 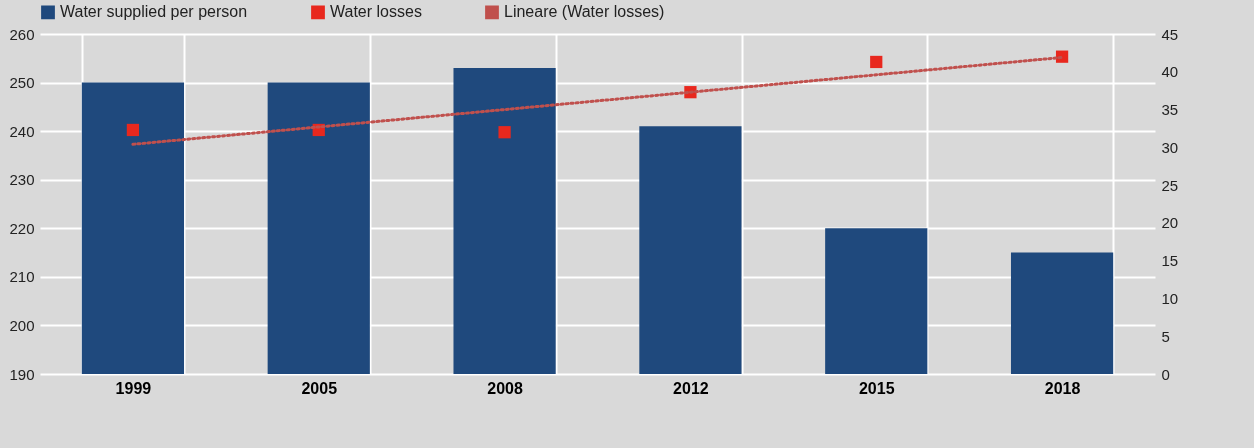 I want to click on y2-tick-label: 35, so click(x=1170, y=110).